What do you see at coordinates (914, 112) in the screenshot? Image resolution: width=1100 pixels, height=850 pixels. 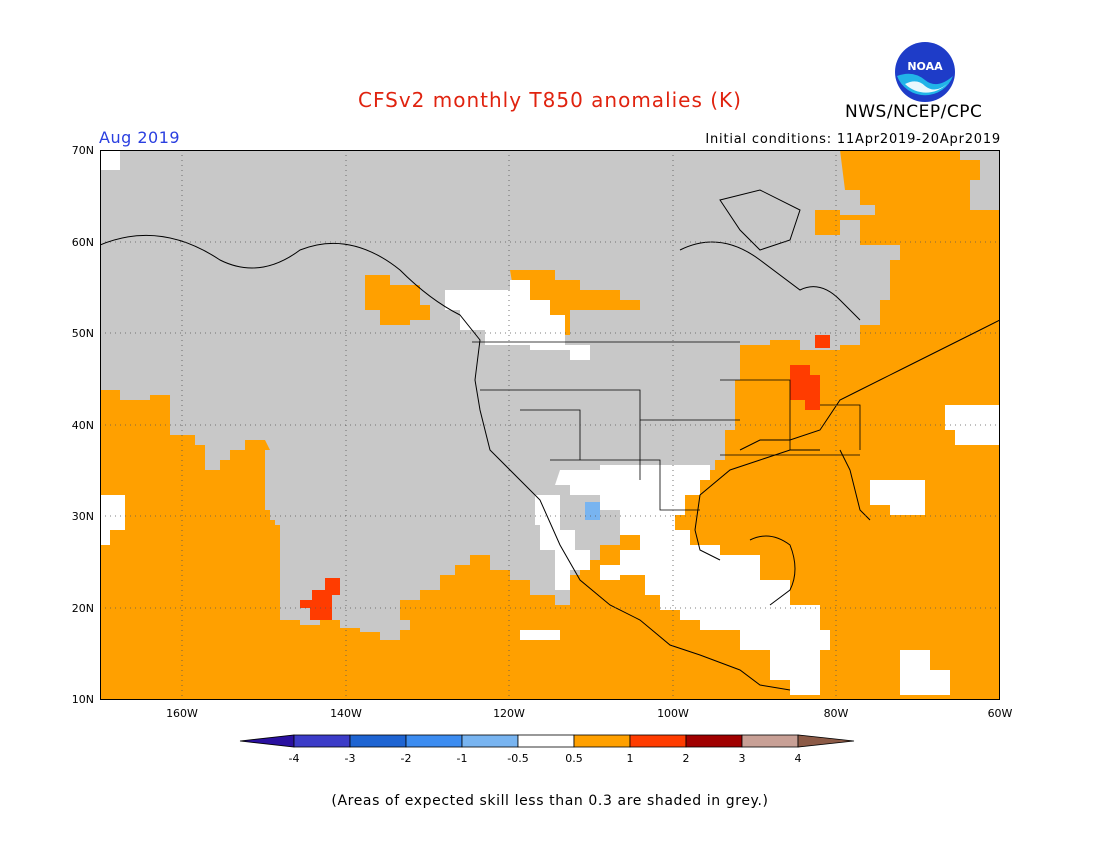 I see `agency-label: NWS/NCEP/CPC` at bounding box center [914, 112].